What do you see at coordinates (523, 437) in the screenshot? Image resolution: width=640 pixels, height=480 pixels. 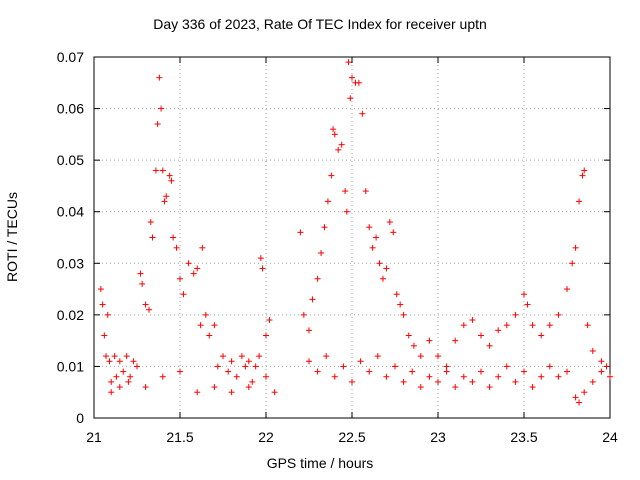 I see `x-tick-label: 23.5` at bounding box center [523, 437].